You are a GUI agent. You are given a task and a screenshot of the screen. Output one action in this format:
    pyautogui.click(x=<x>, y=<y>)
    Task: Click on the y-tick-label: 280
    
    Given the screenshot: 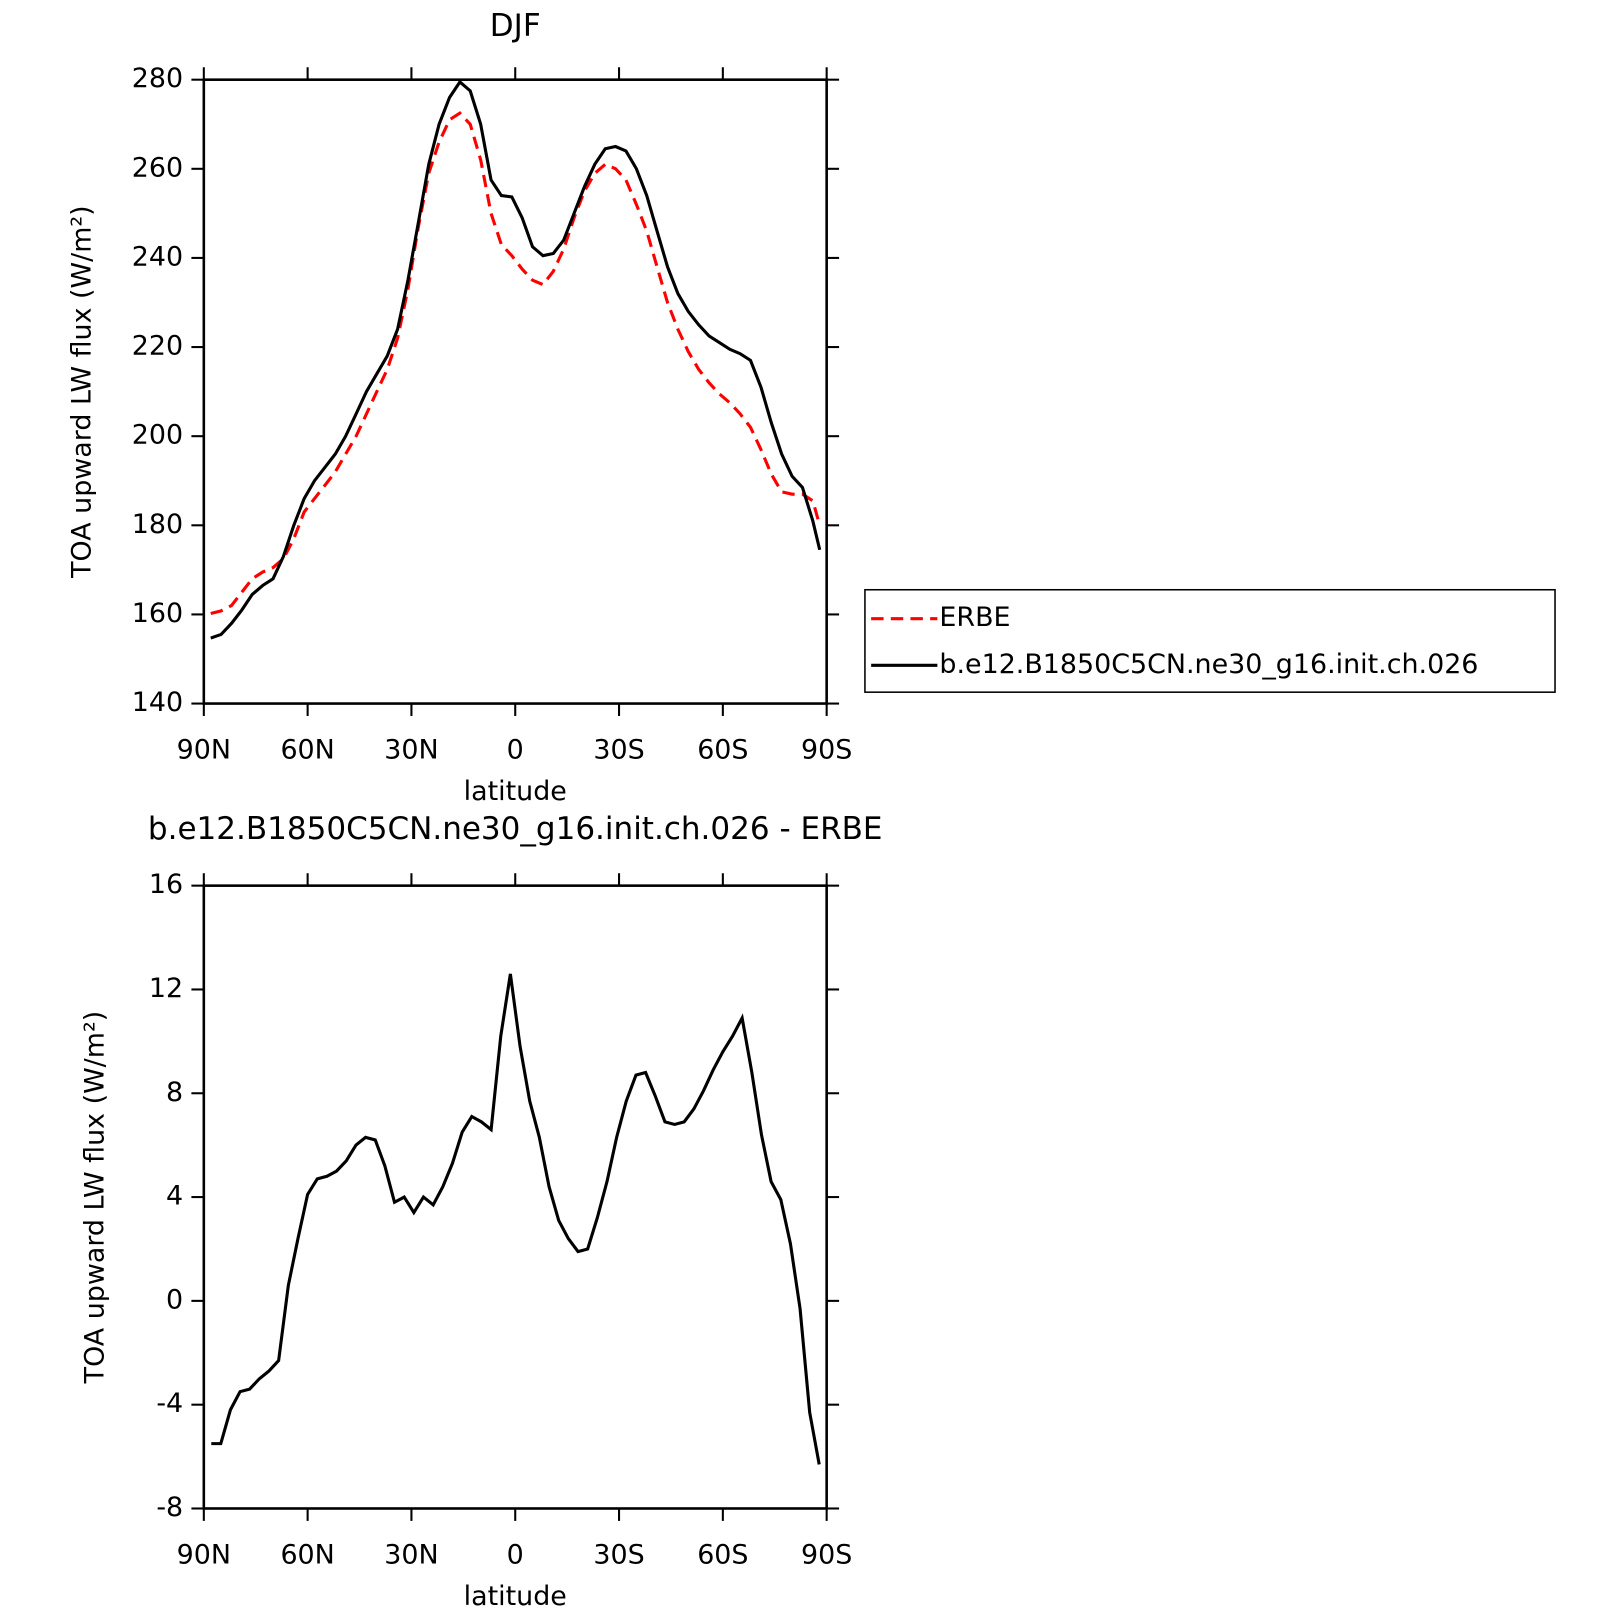 What is the action you would take?
    pyautogui.click(x=157, y=78)
    